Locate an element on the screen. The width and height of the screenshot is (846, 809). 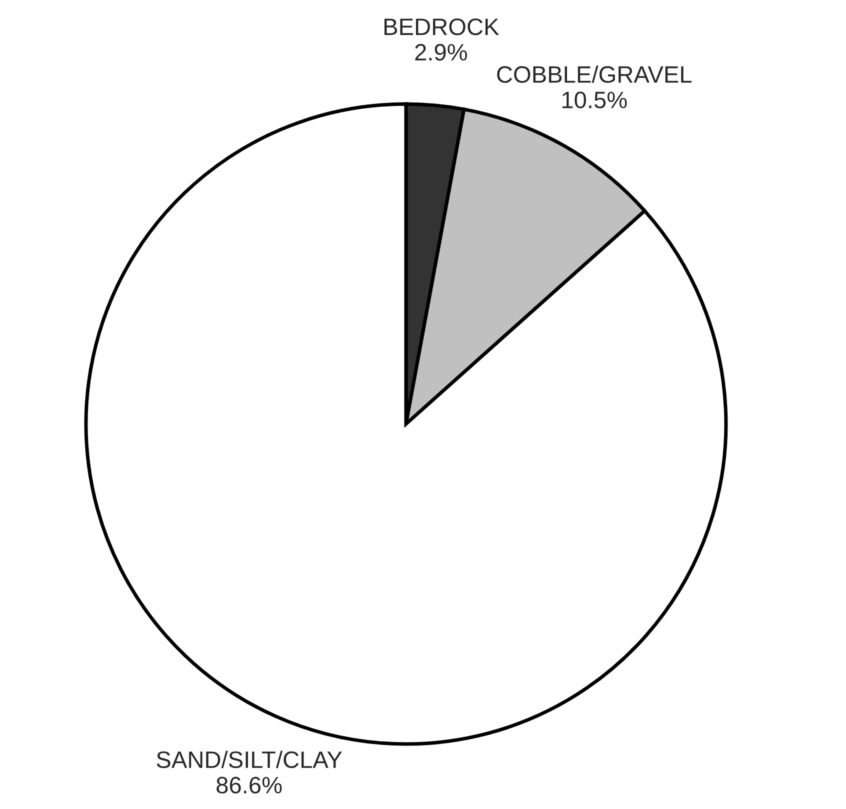
slice-label: SAND/SILT/CLAY is located at coordinates (249, 759).